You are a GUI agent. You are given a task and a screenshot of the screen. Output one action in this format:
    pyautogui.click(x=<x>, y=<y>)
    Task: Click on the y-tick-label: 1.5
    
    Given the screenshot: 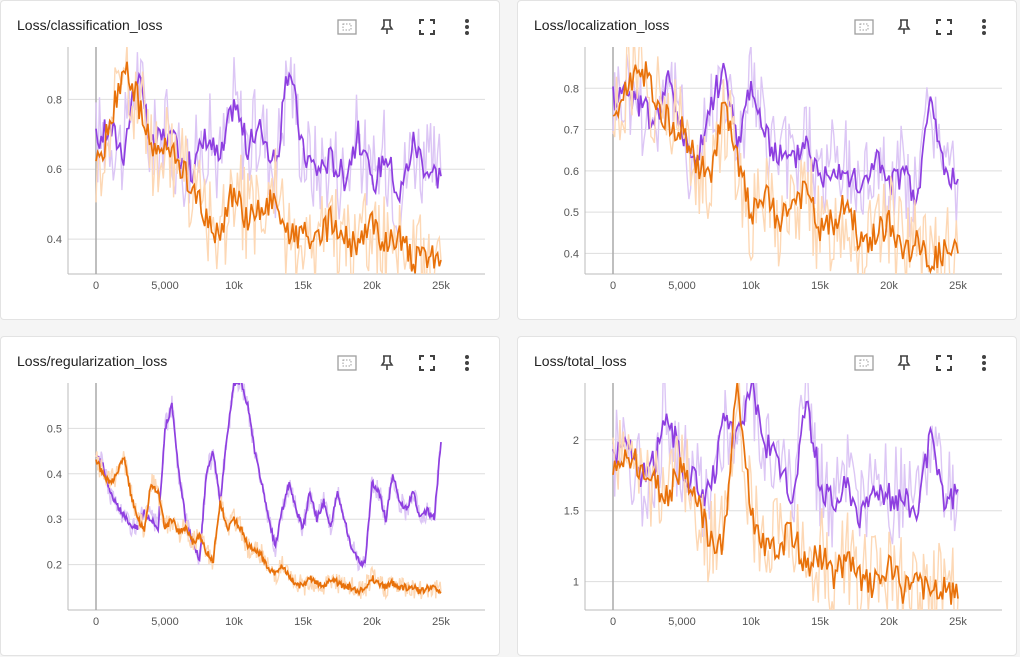 What is the action you would take?
    pyautogui.click(x=571, y=512)
    